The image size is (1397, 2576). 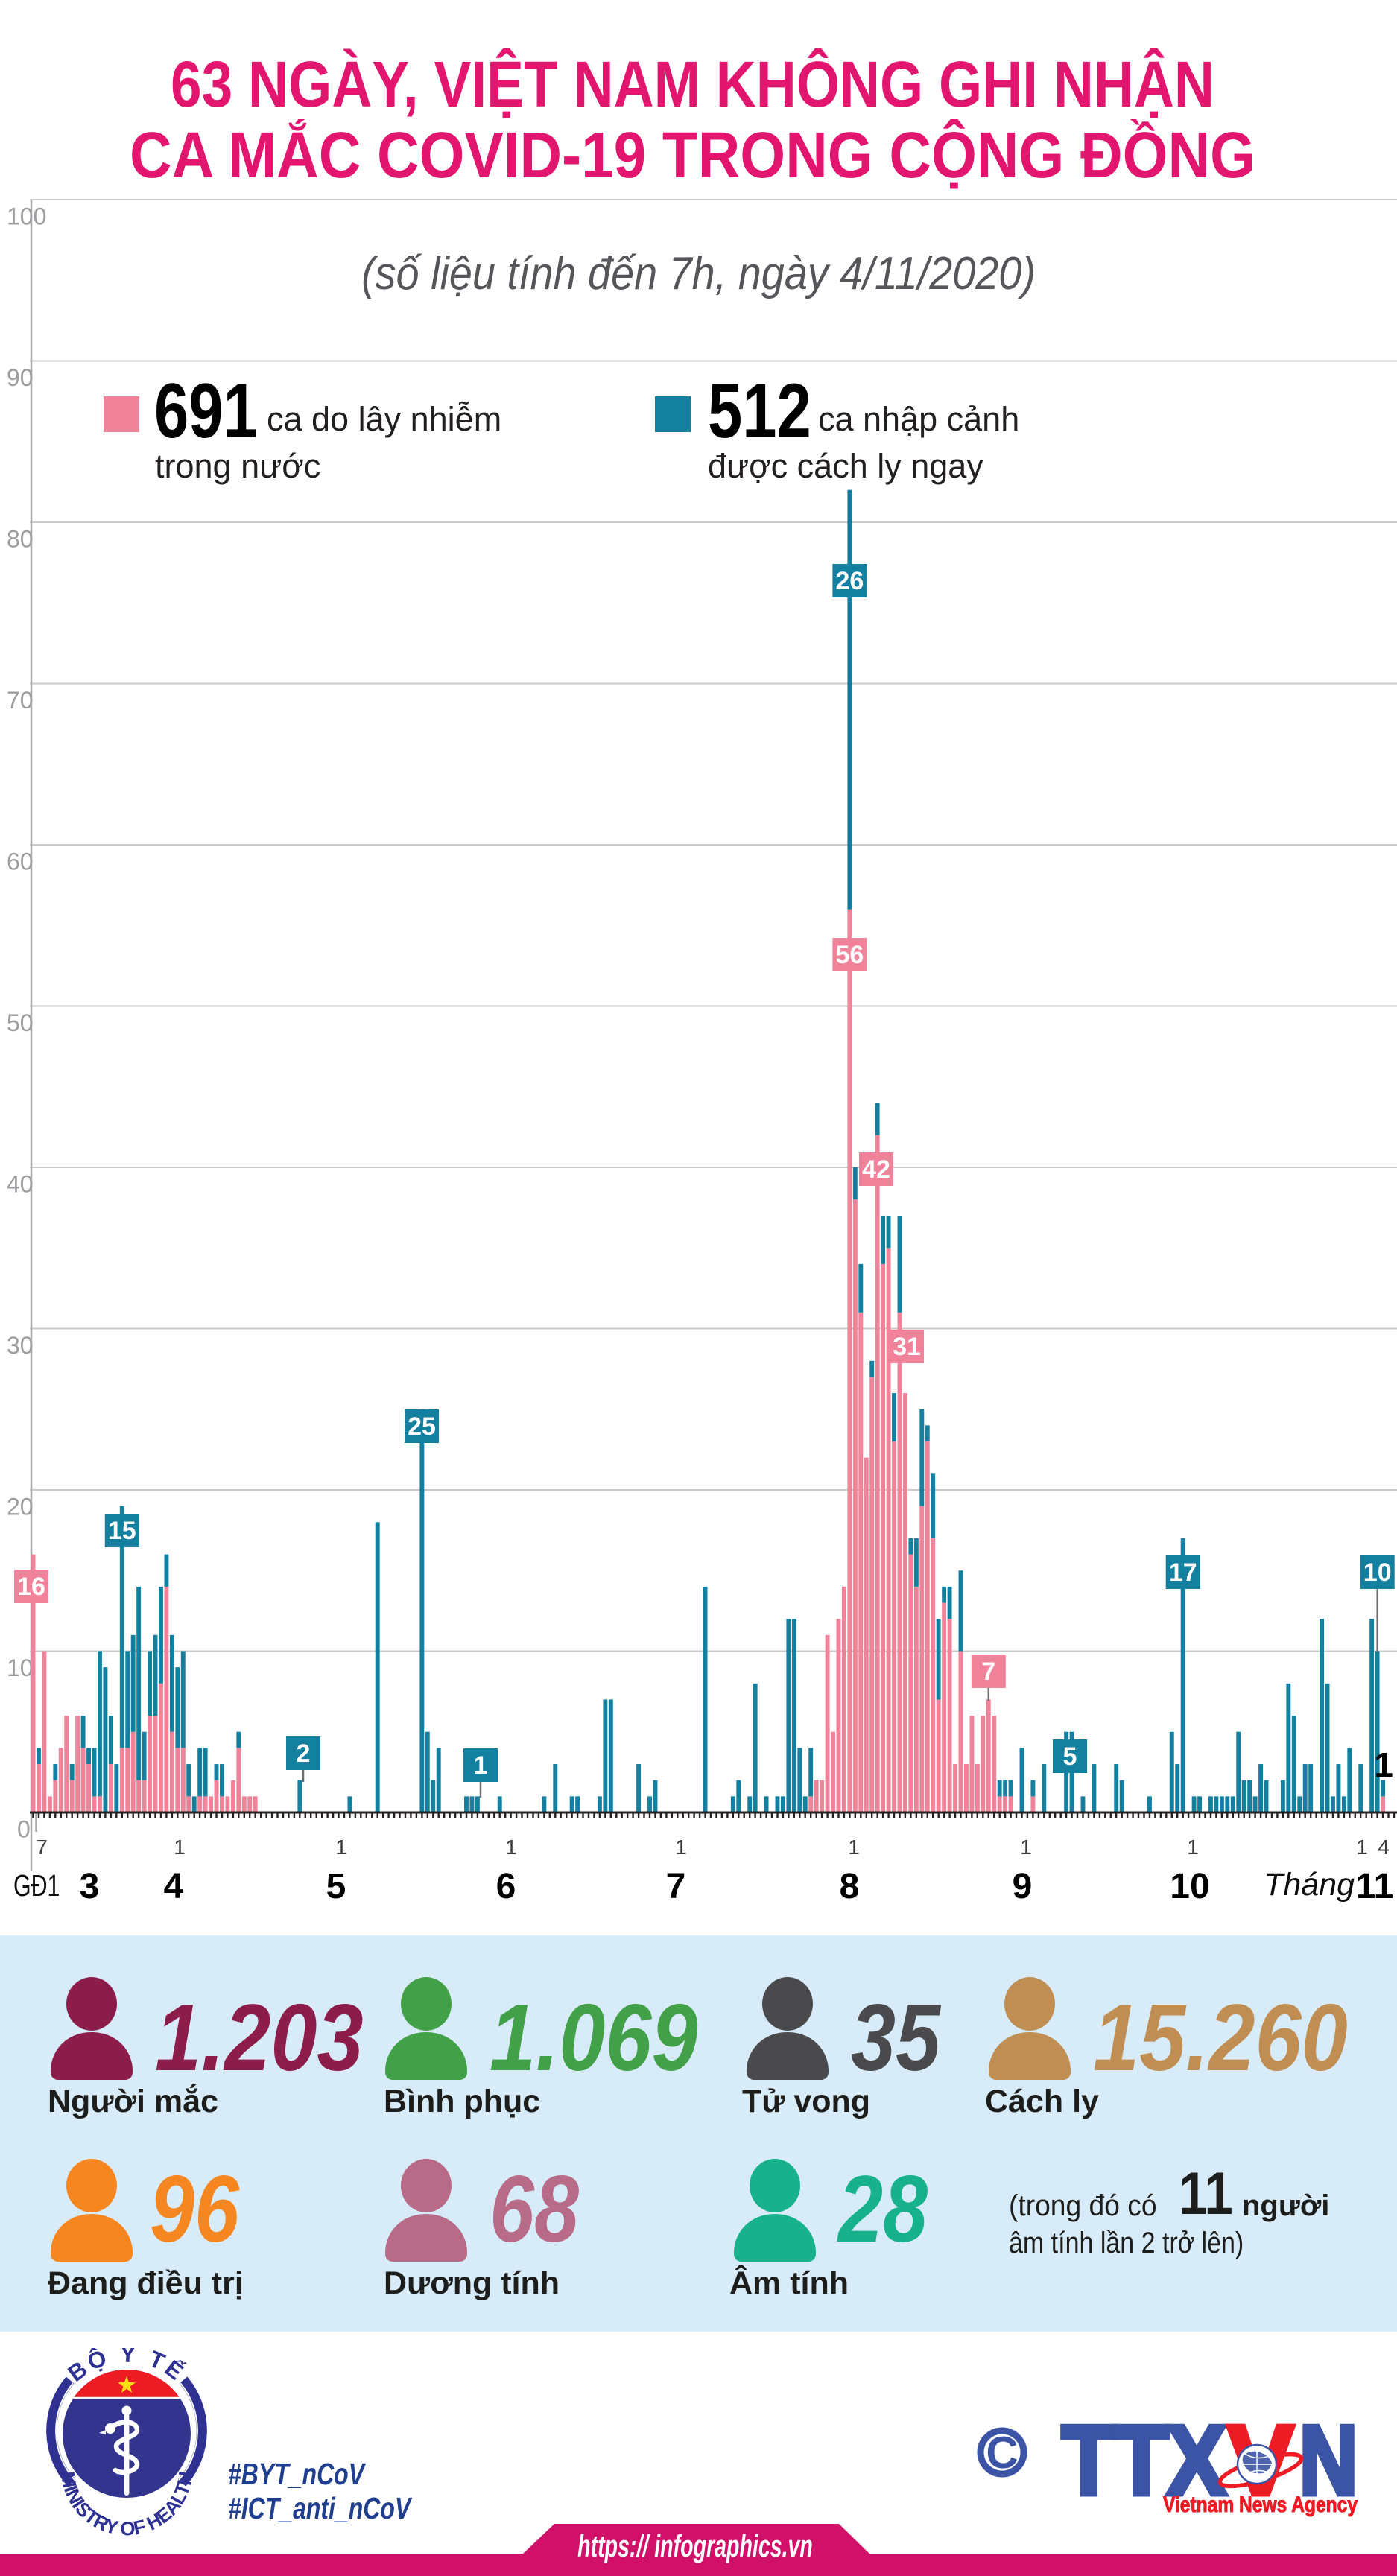 What do you see at coordinates (31, 1587) in the screenshot?
I see `svg-text: 16` at bounding box center [31, 1587].